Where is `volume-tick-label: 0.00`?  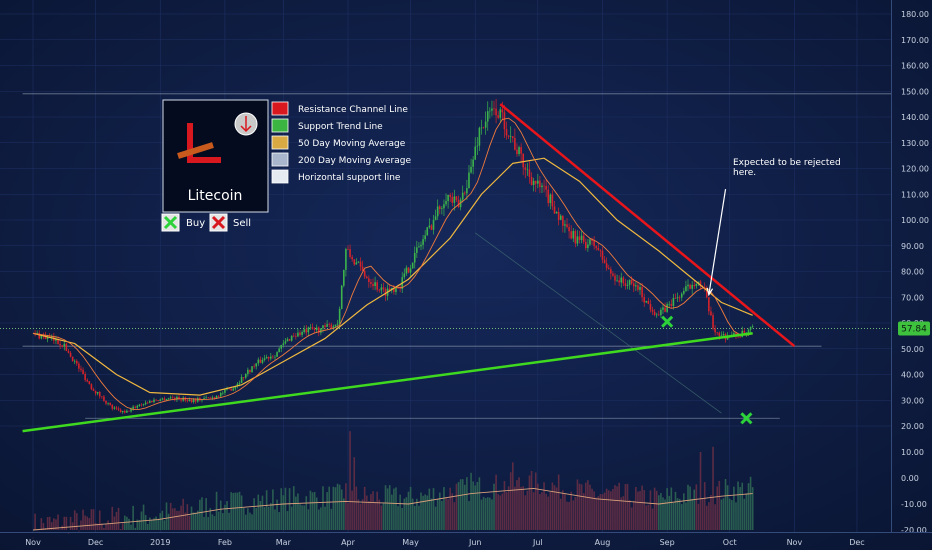
volume-tick-label: 0.00 is located at coordinates (910, 478).